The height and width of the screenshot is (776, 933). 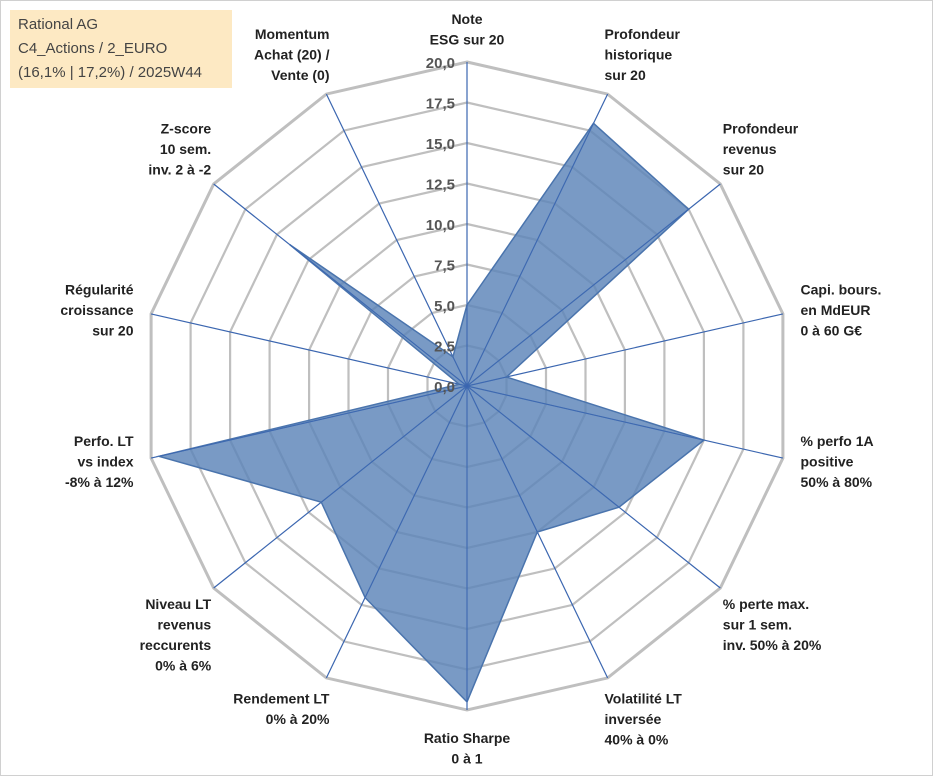 I want to click on axis-label-line: croissance, so click(x=96, y=310).